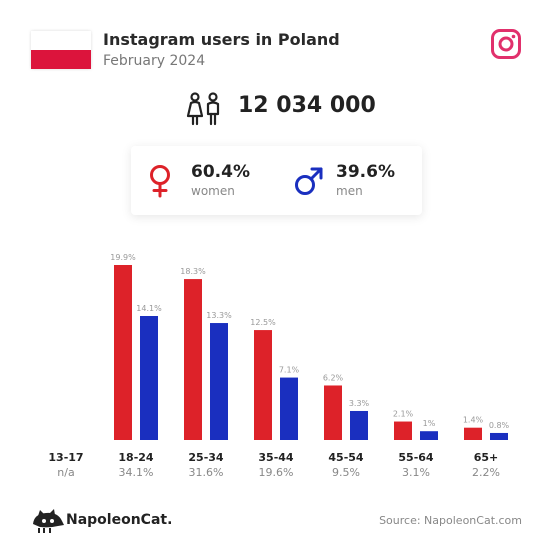  What do you see at coordinates (506, 44) in the screenshot?
I see `instagram-icon` at bounding box center [506, 44].